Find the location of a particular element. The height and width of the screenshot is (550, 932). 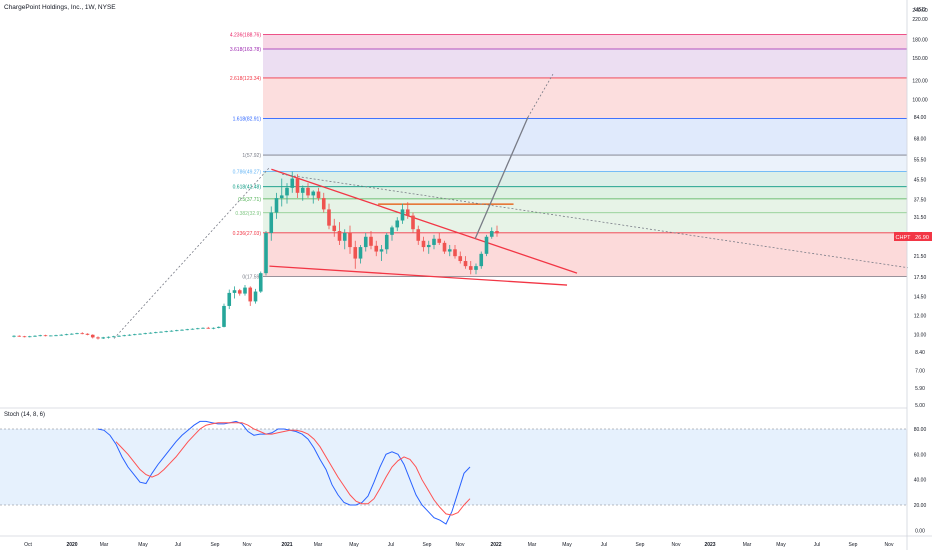

ticker-price-box is located at coordinates (922, 236).